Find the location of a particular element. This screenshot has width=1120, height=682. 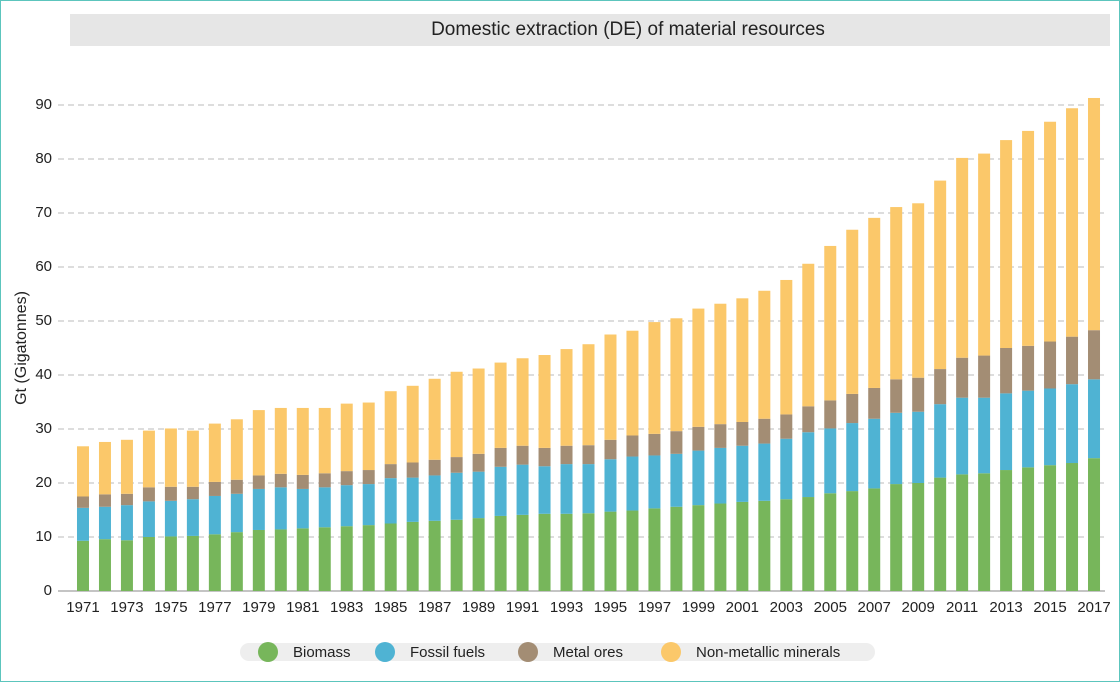

y-tick-label: 80 is located at coordinates (43, 158).